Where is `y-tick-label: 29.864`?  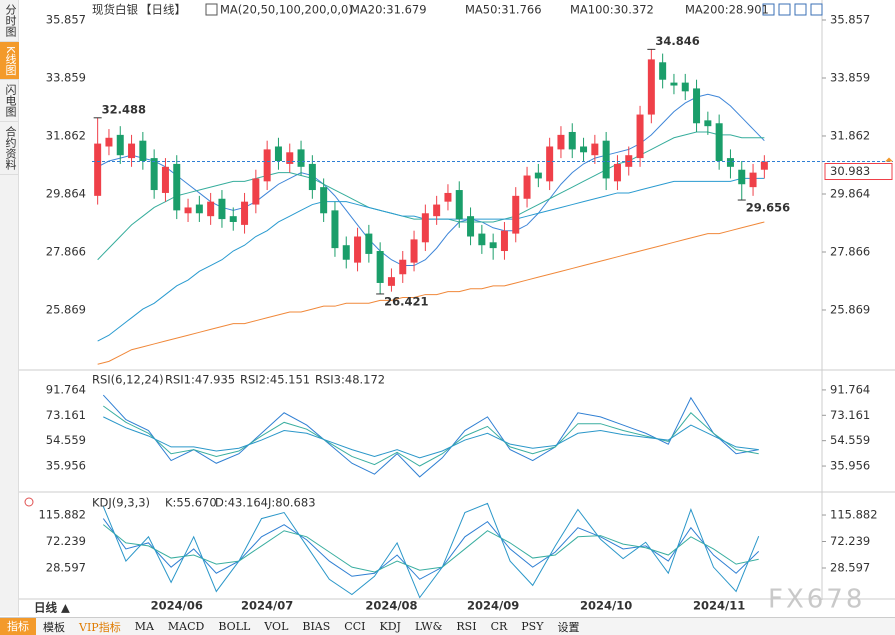 y-tick-label: 29.864 is located at coordinates (850, 193).